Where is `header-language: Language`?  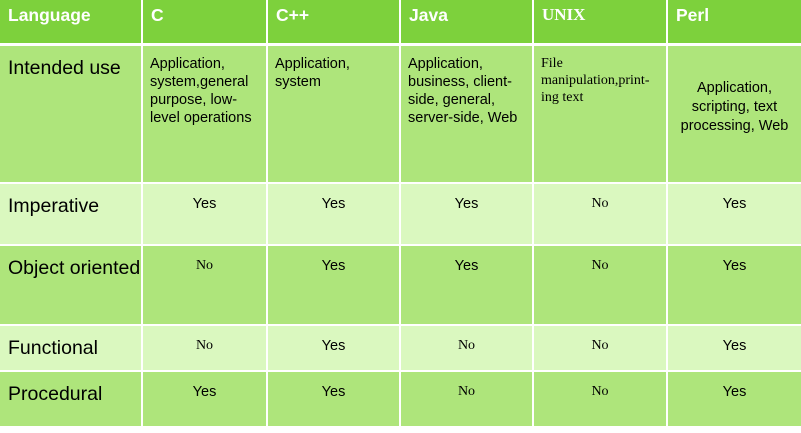 header-language: Language is located at coordinates (71, 23).